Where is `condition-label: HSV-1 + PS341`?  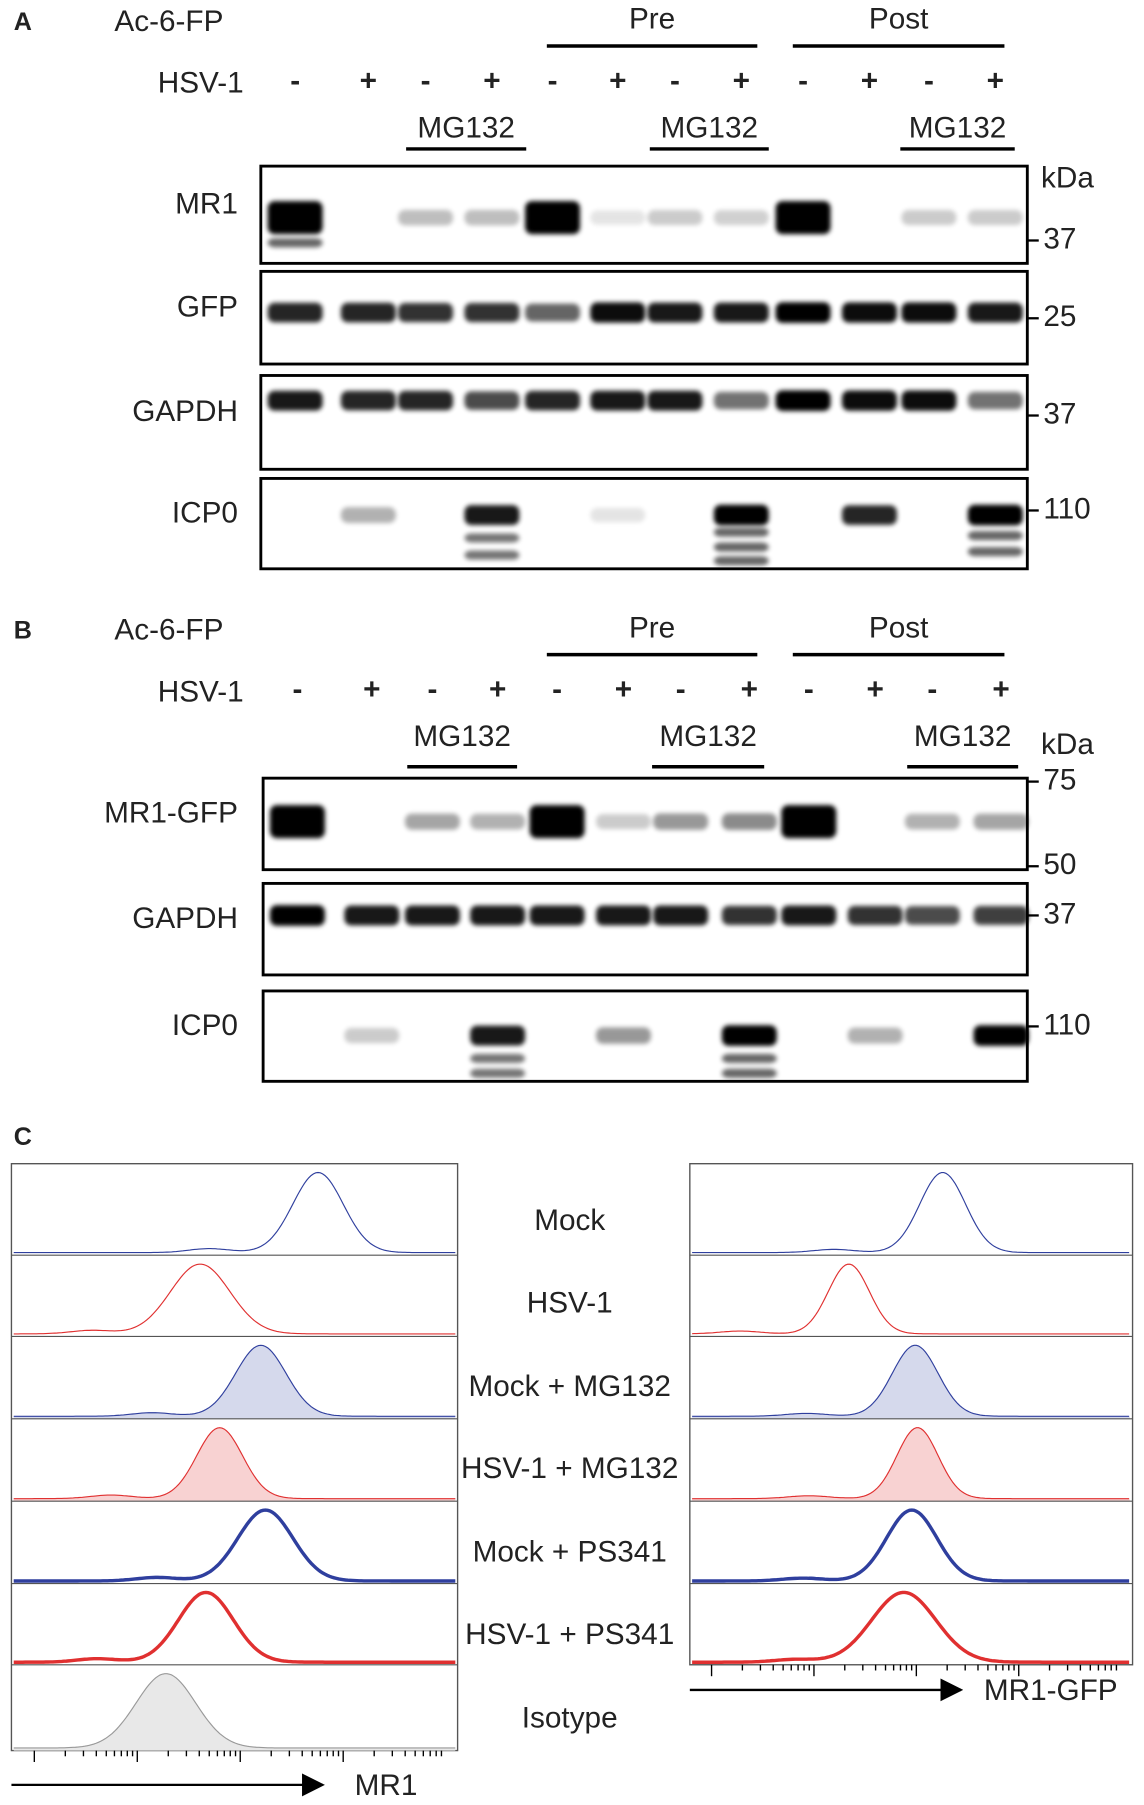 condition-label: HSV-1 + PS341 is located at coordinates (569, 1634).